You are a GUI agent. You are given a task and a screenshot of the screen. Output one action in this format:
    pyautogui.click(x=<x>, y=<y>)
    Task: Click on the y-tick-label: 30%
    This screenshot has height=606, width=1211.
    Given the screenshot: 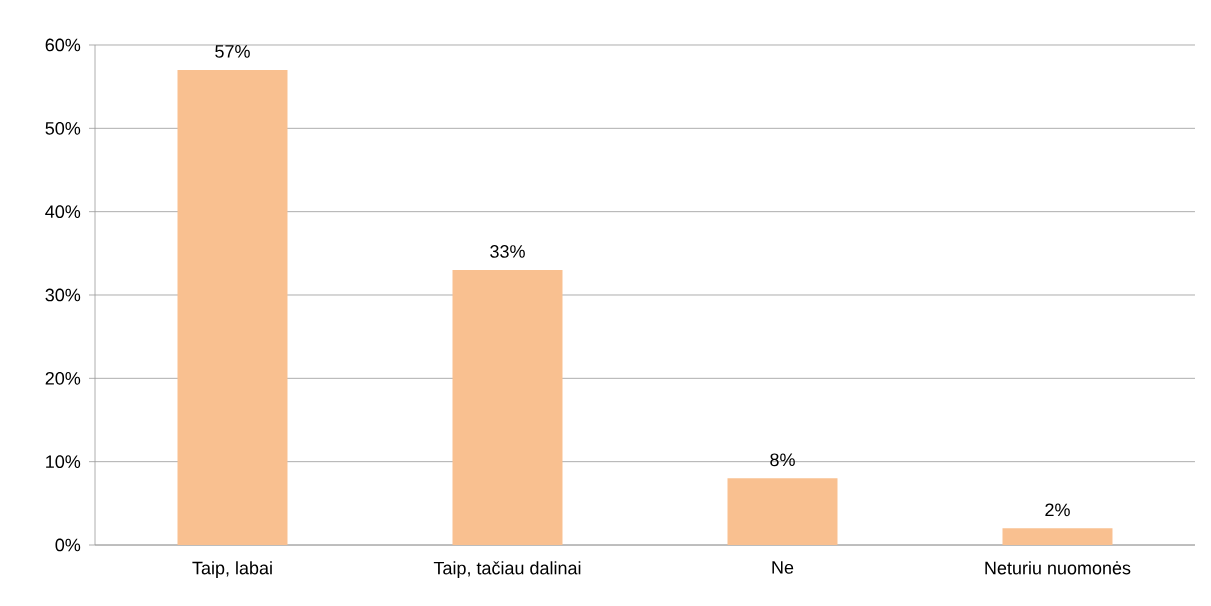 What is the action you would take?
    pyautogui.click(x=63, y=295)
    